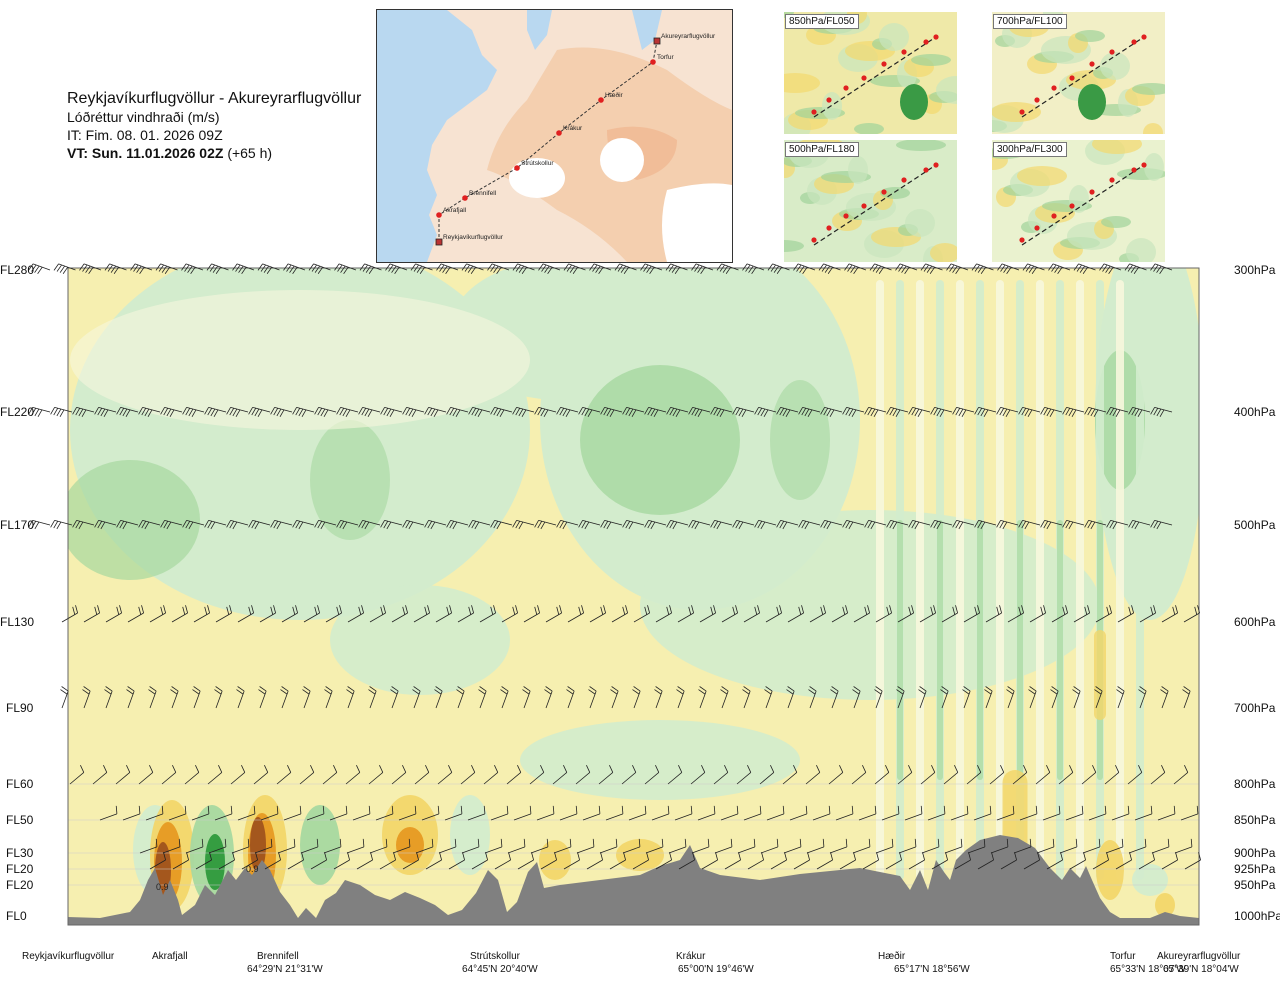 Image resolution: width=1280 pixels, height=981 pixels. I want to click on contour-labels: 0.9 0.9, so click(207, 878).